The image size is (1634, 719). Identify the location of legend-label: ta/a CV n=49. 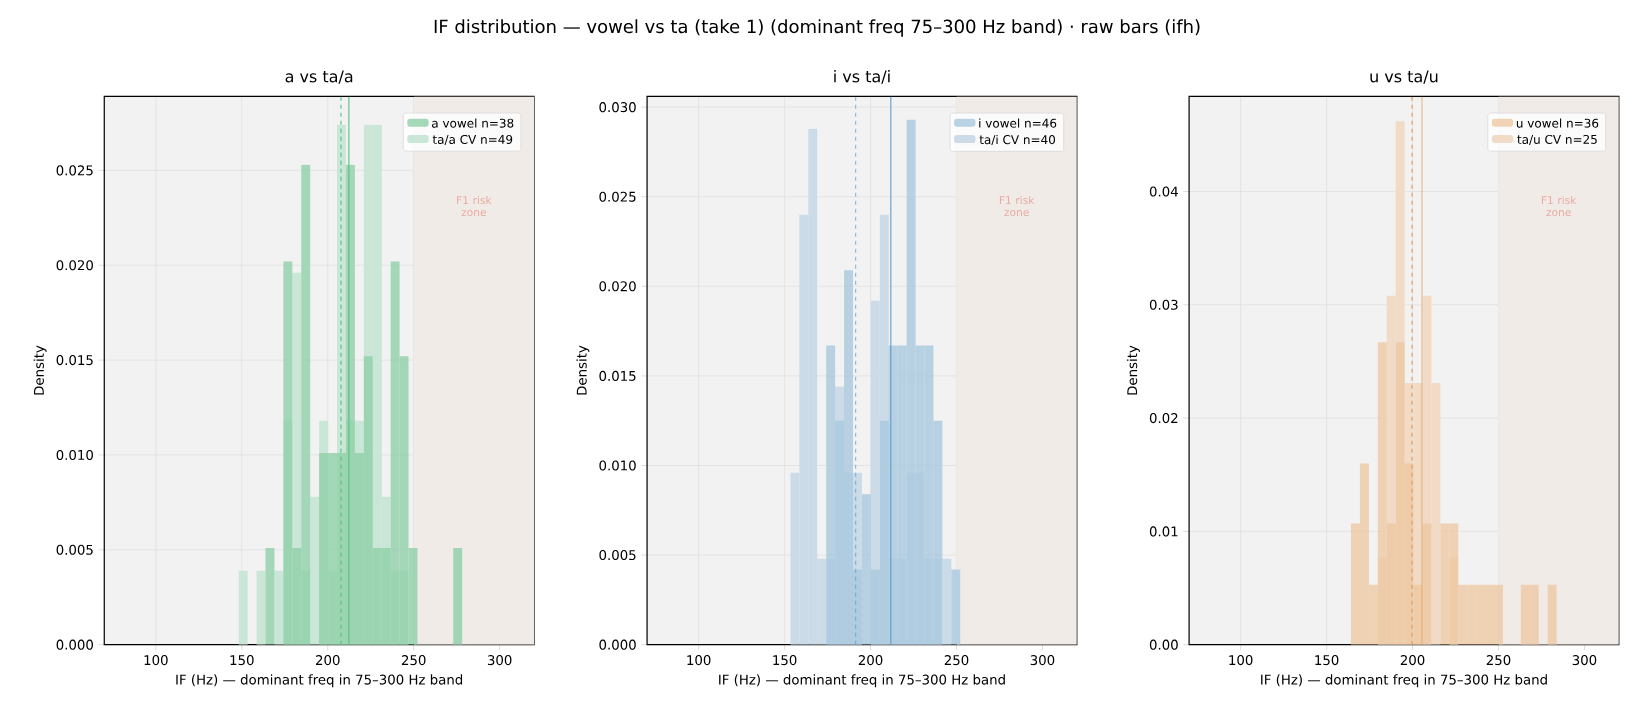
(472, 139).